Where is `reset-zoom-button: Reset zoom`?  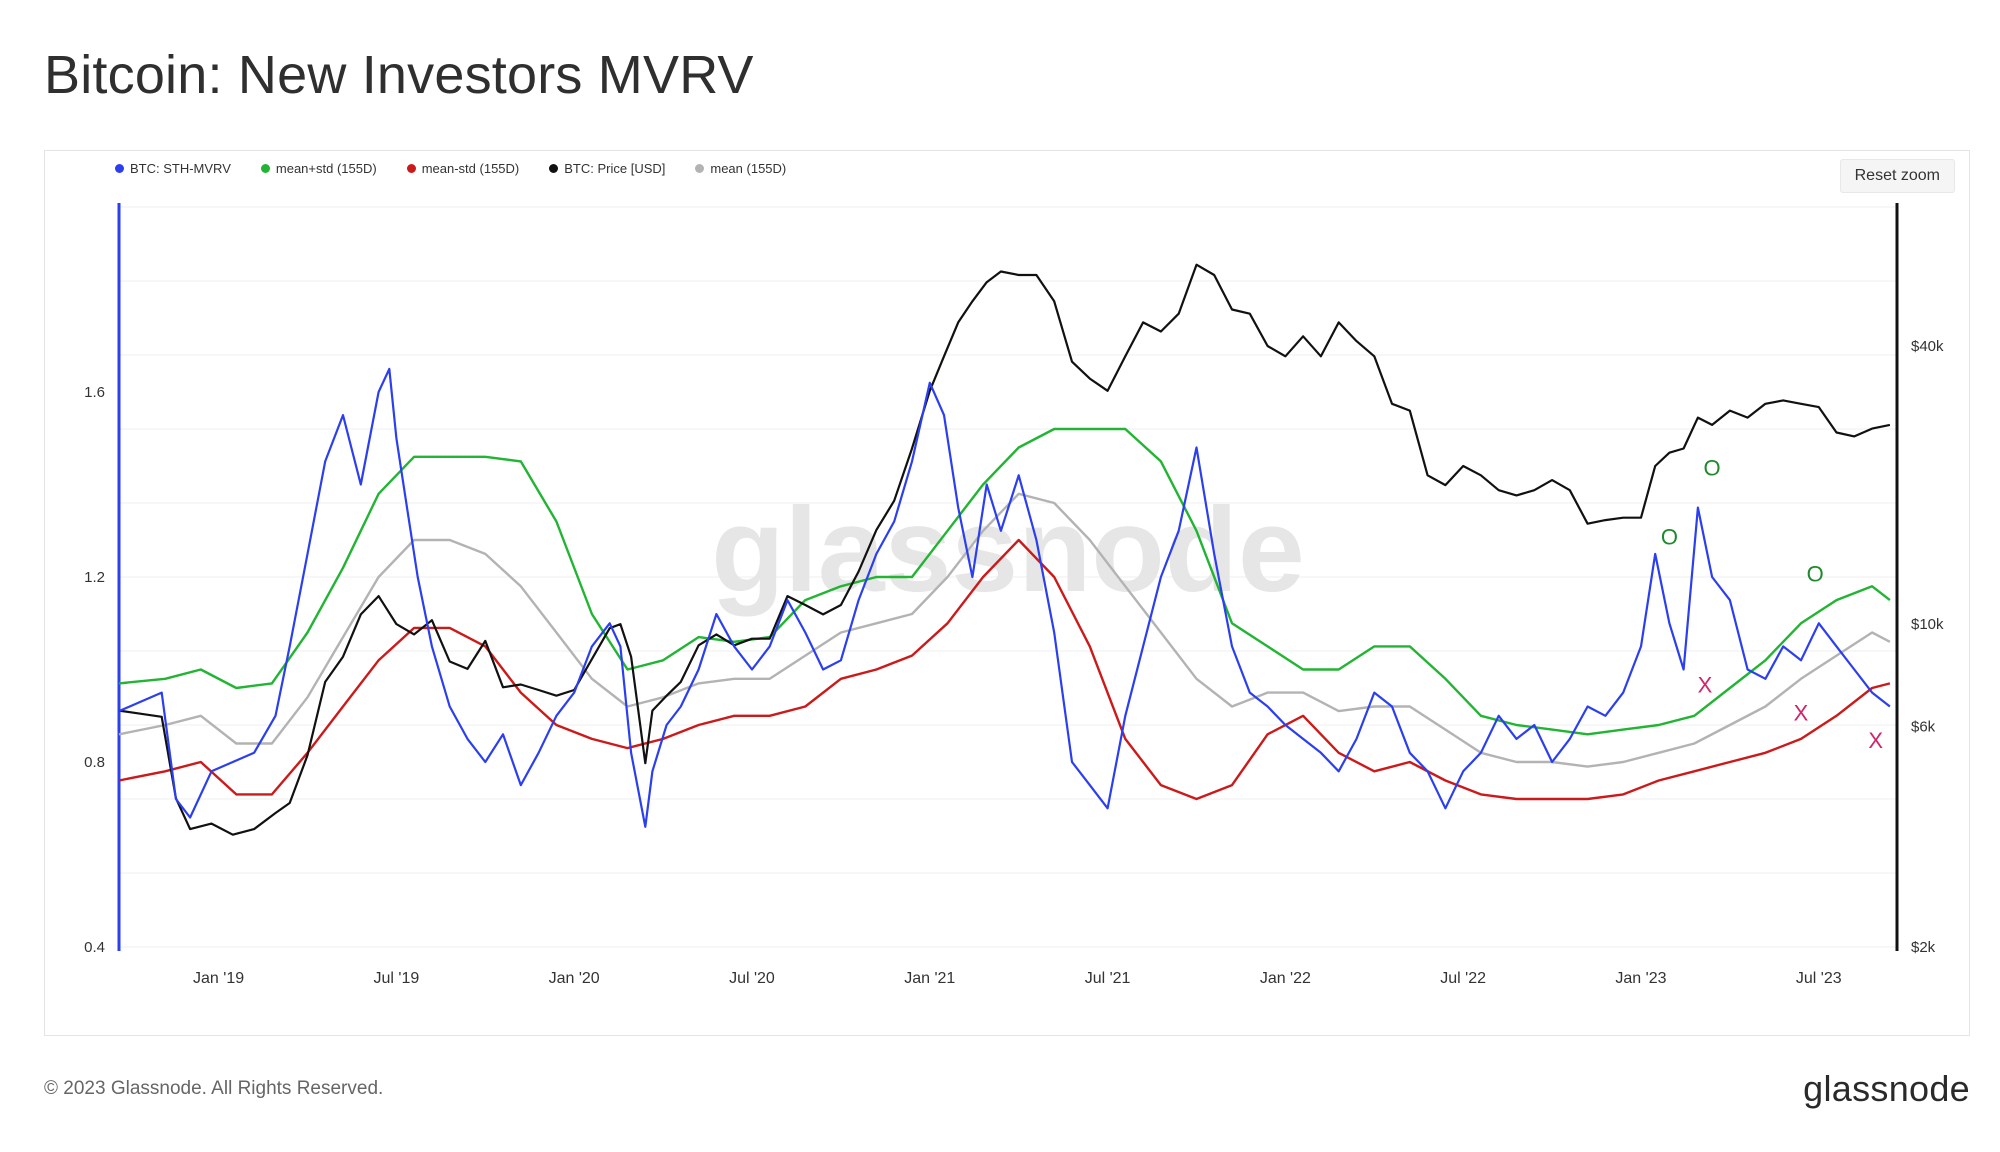 reset-zoom-button: Reset zoom is located at coordinates (1897, 176).